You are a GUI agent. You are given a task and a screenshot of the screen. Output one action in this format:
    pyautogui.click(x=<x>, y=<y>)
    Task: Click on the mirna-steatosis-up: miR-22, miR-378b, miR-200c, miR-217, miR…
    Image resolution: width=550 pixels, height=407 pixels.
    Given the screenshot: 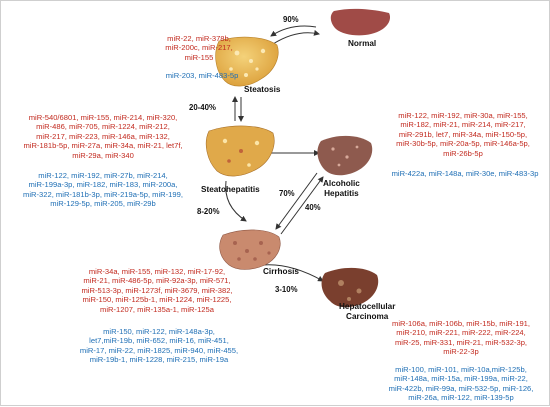 What is the action you would take?
    pyautogui.click(x=199, y=48)
    